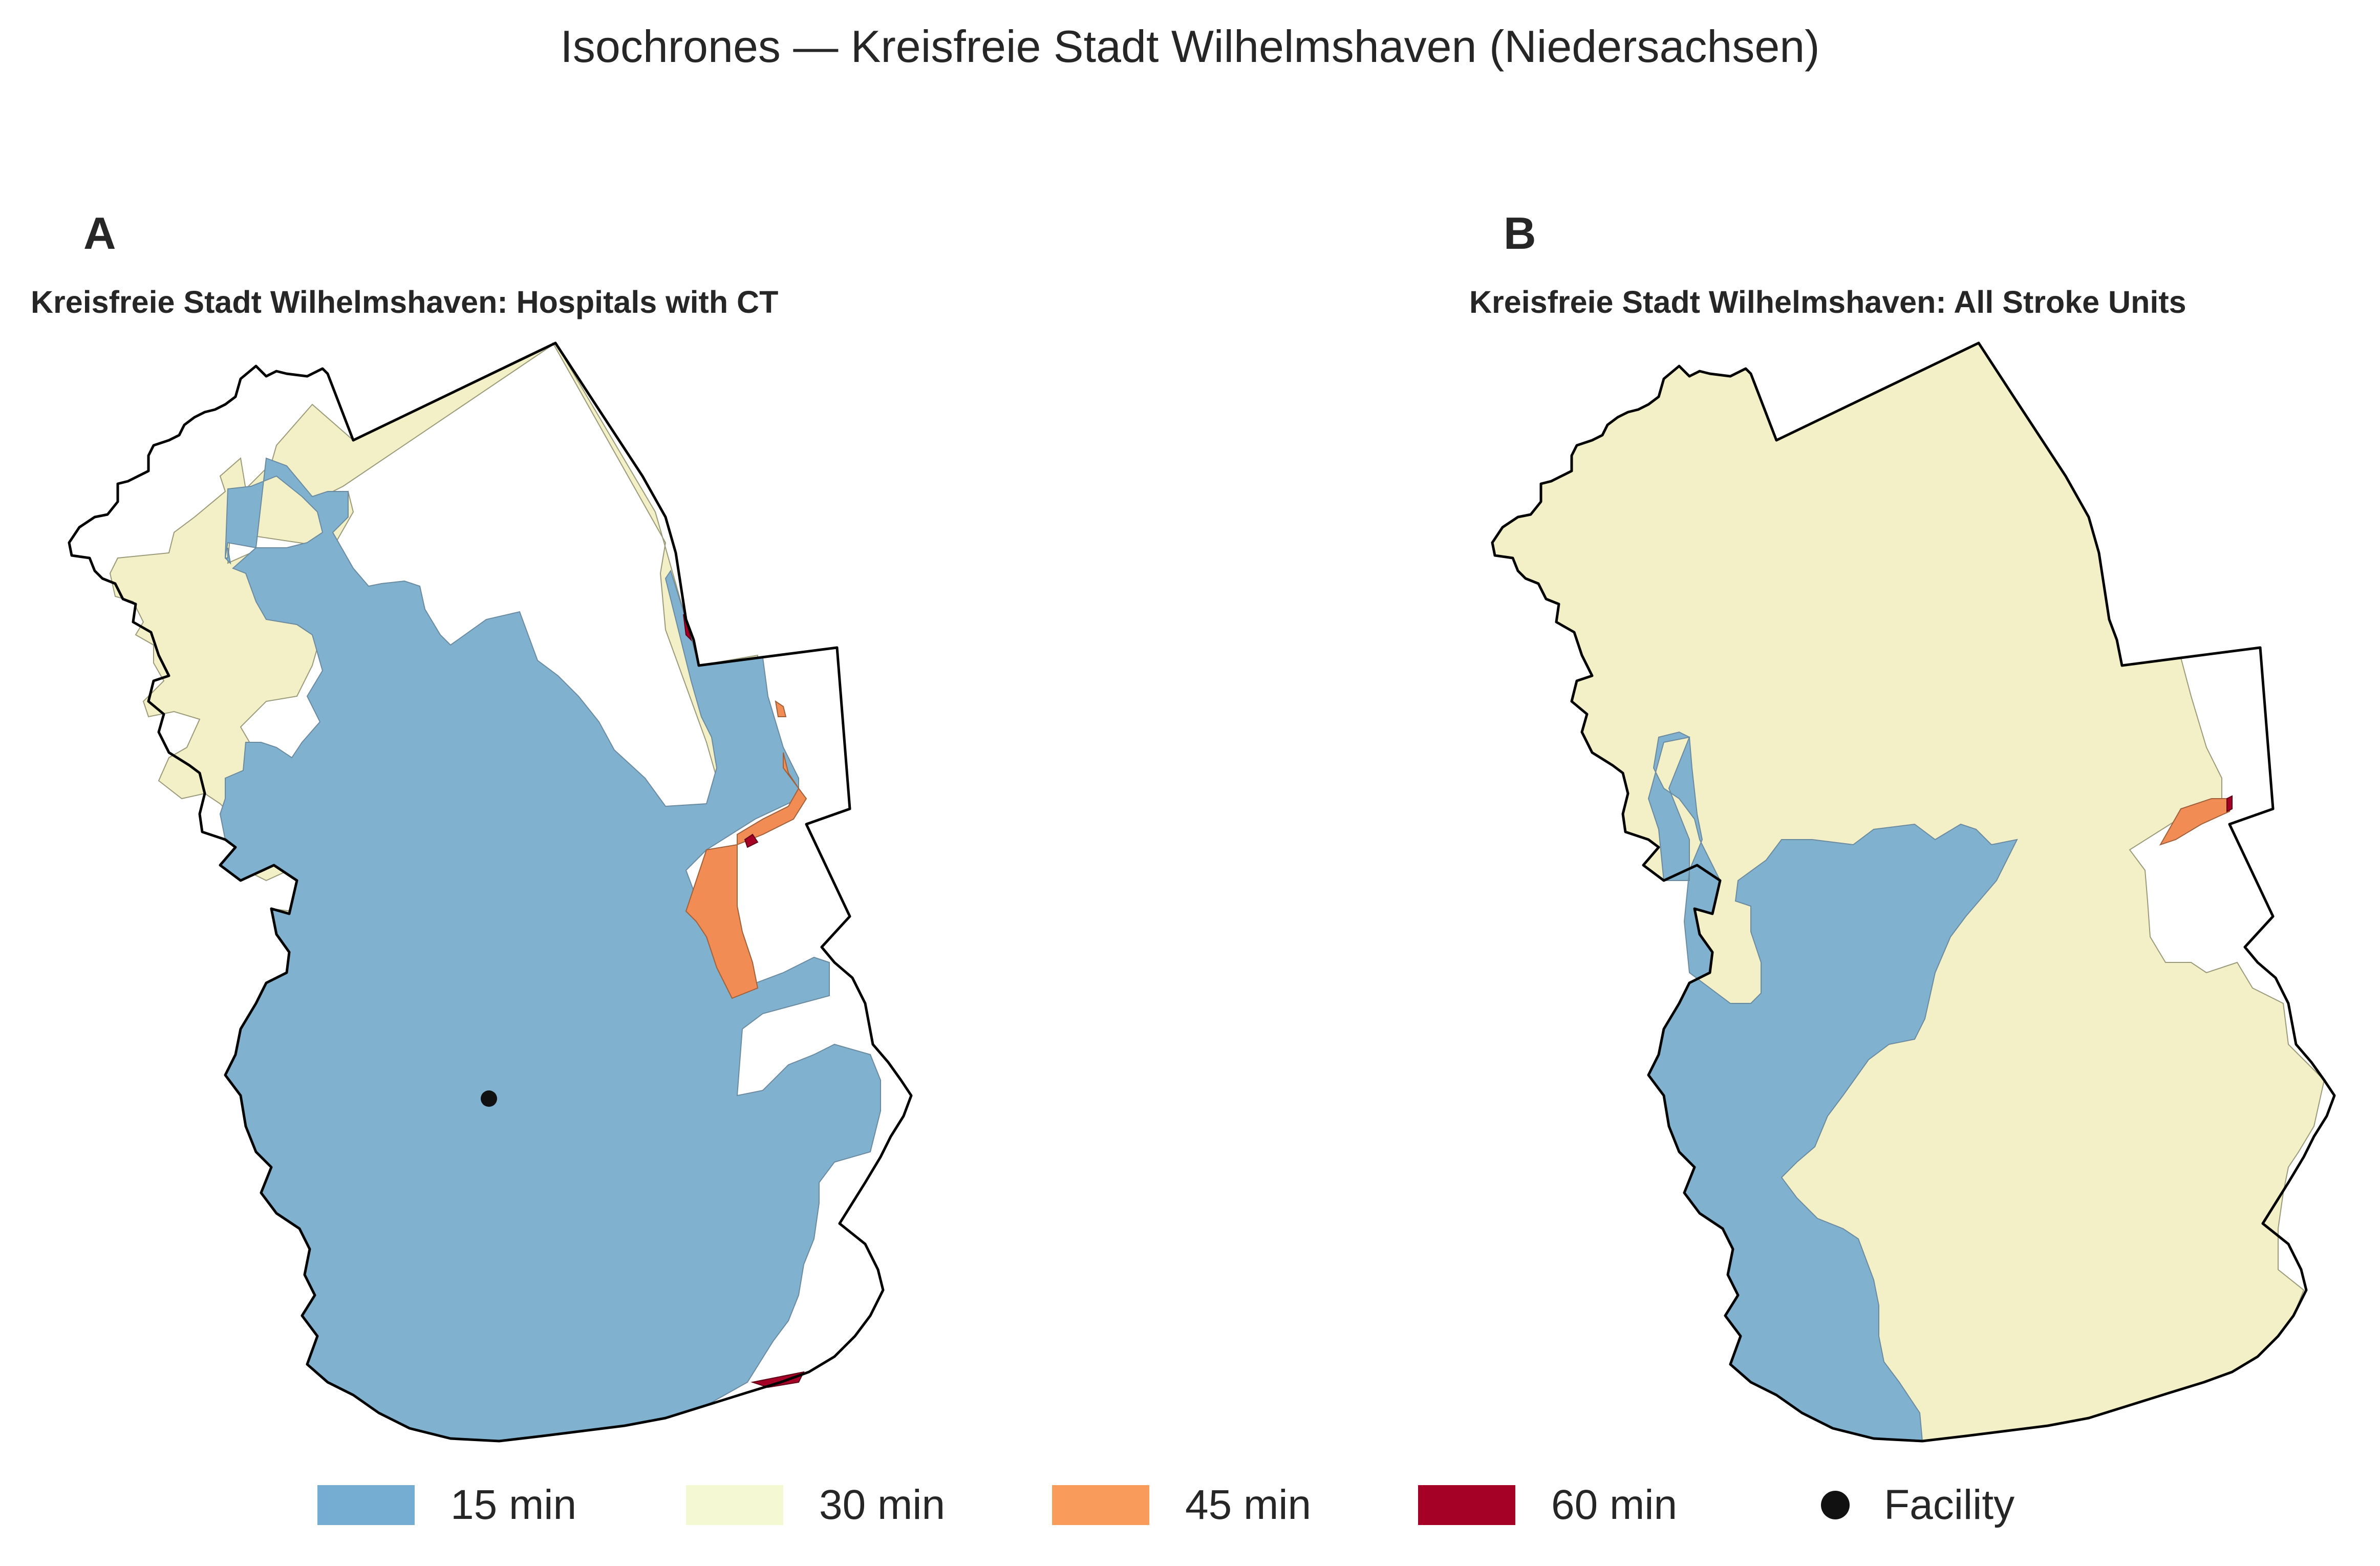 This screenshot has width=2380, height=1566. I want to click on legend-label-facility: Facility, so click(1949, 1505).